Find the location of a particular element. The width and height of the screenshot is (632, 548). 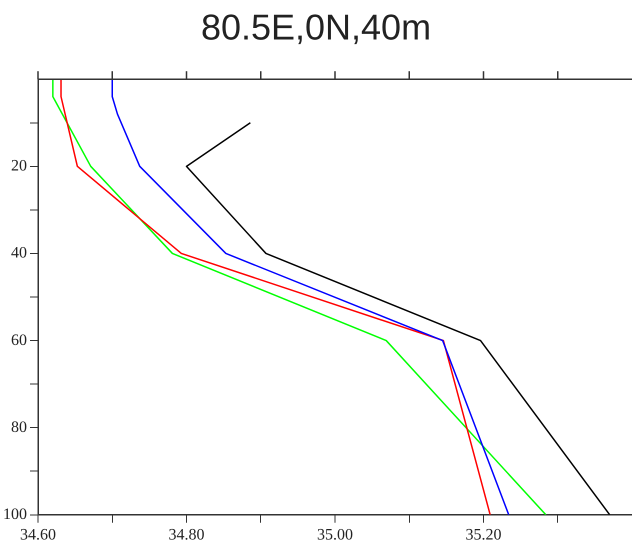

y-tick-label: 60 is located at coordinates (19, 340).